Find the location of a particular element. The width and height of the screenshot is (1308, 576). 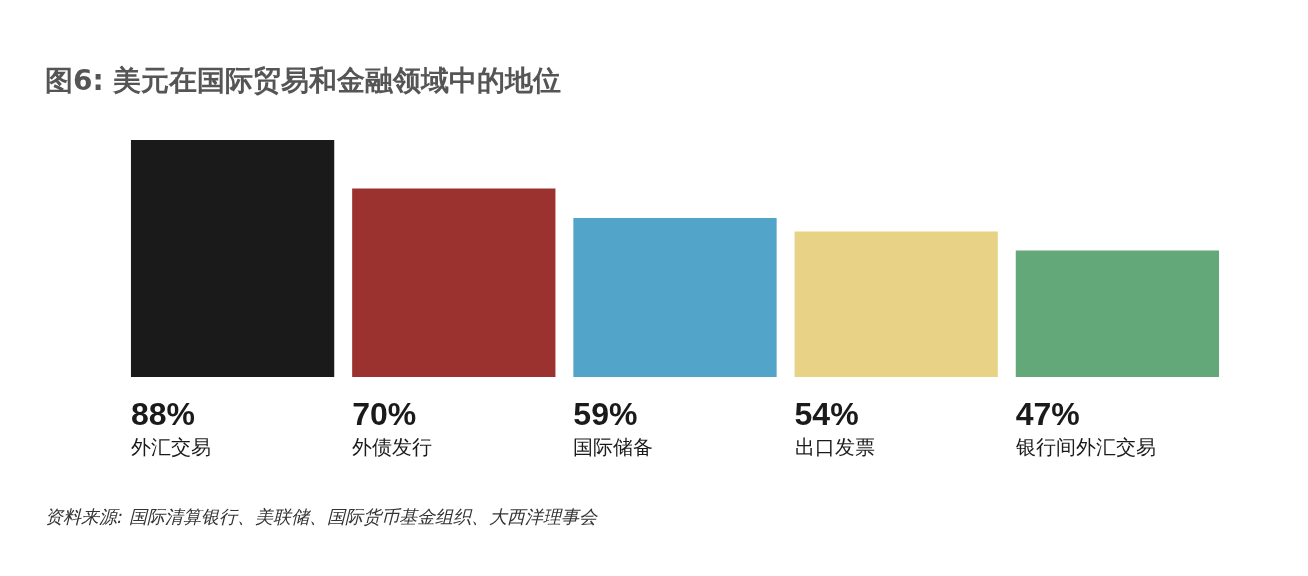

chart-title: 图6: 美元在国际贸易和金融领域中的地位 is located at coordinates (303, 81).